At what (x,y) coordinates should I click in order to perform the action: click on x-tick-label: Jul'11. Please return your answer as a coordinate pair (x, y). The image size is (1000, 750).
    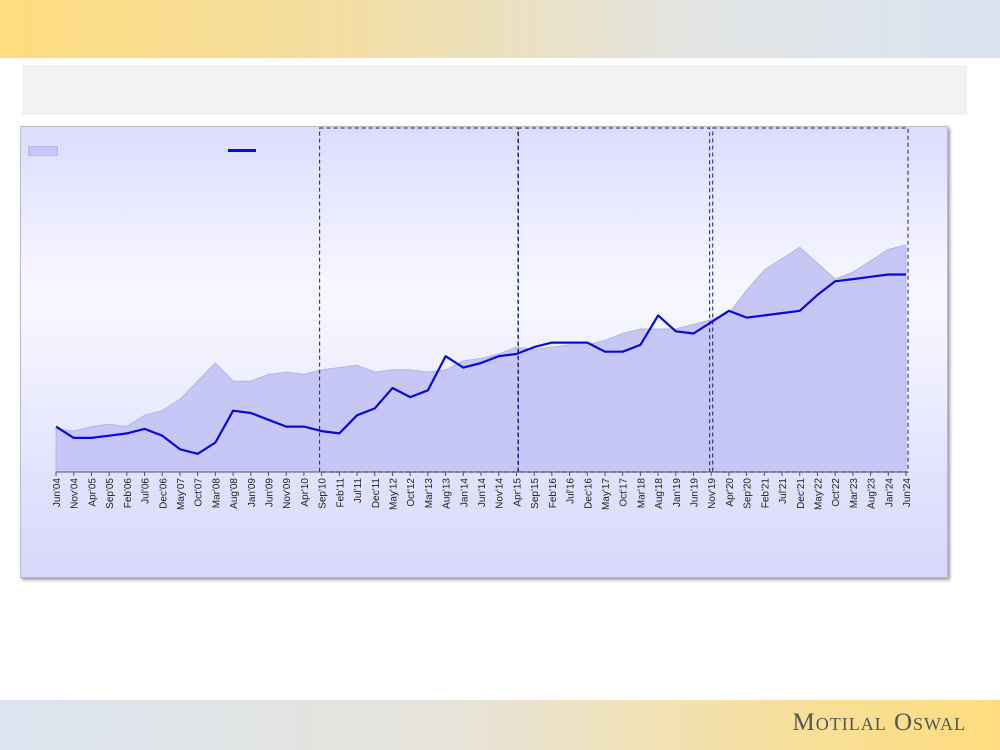
    Looking at the image, I should click on (358, 491).